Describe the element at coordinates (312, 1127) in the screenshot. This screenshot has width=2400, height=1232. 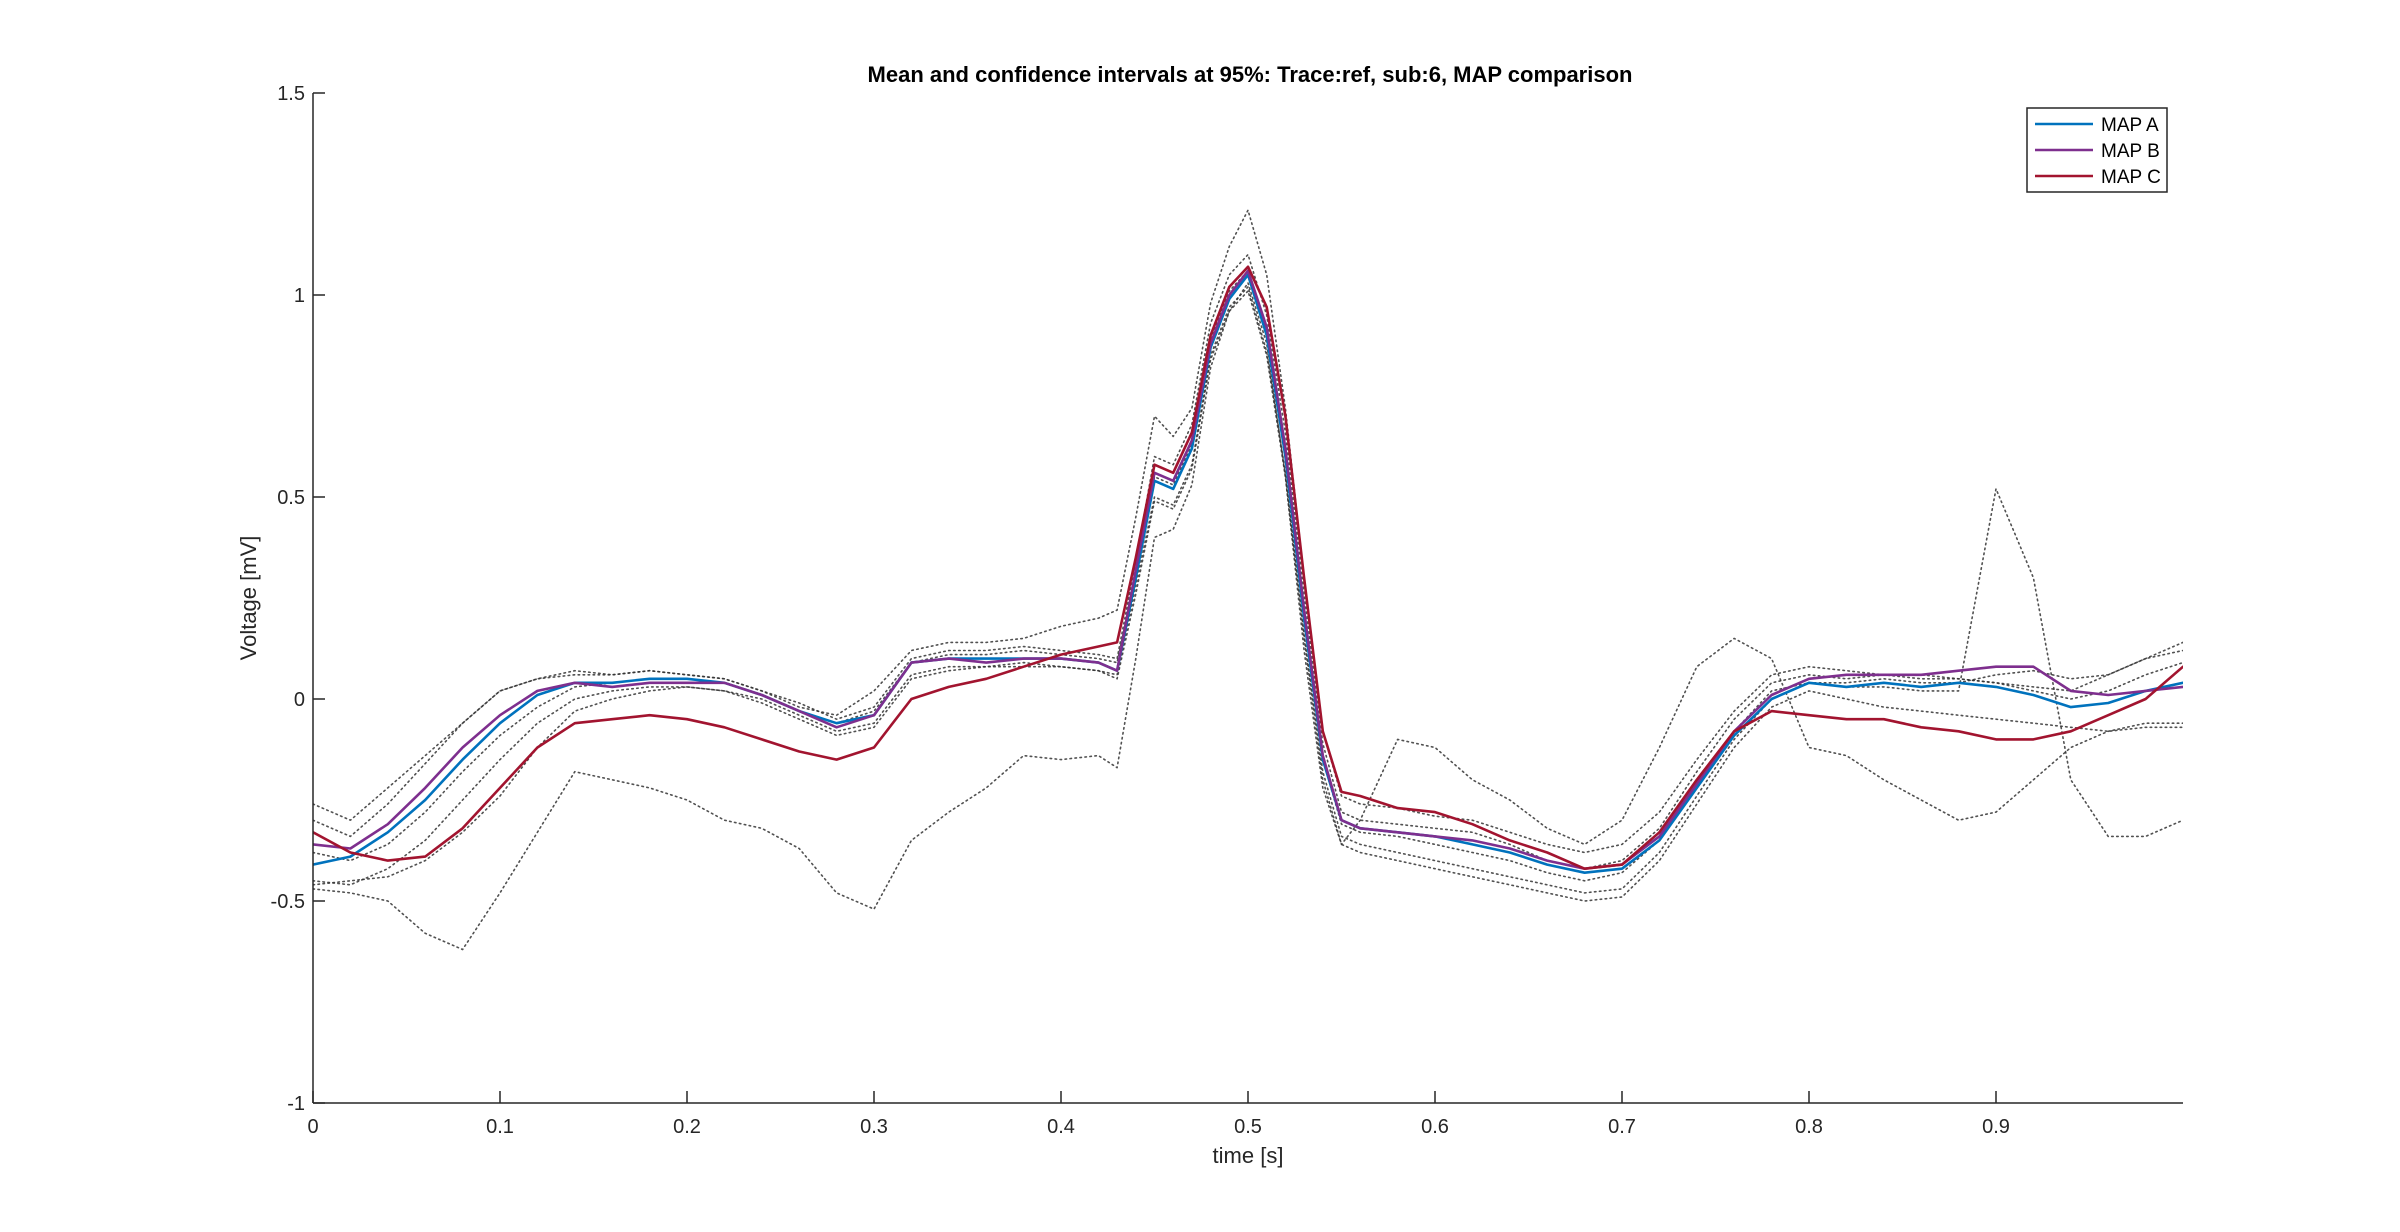
I see `x-tick-label: 0` at that location.